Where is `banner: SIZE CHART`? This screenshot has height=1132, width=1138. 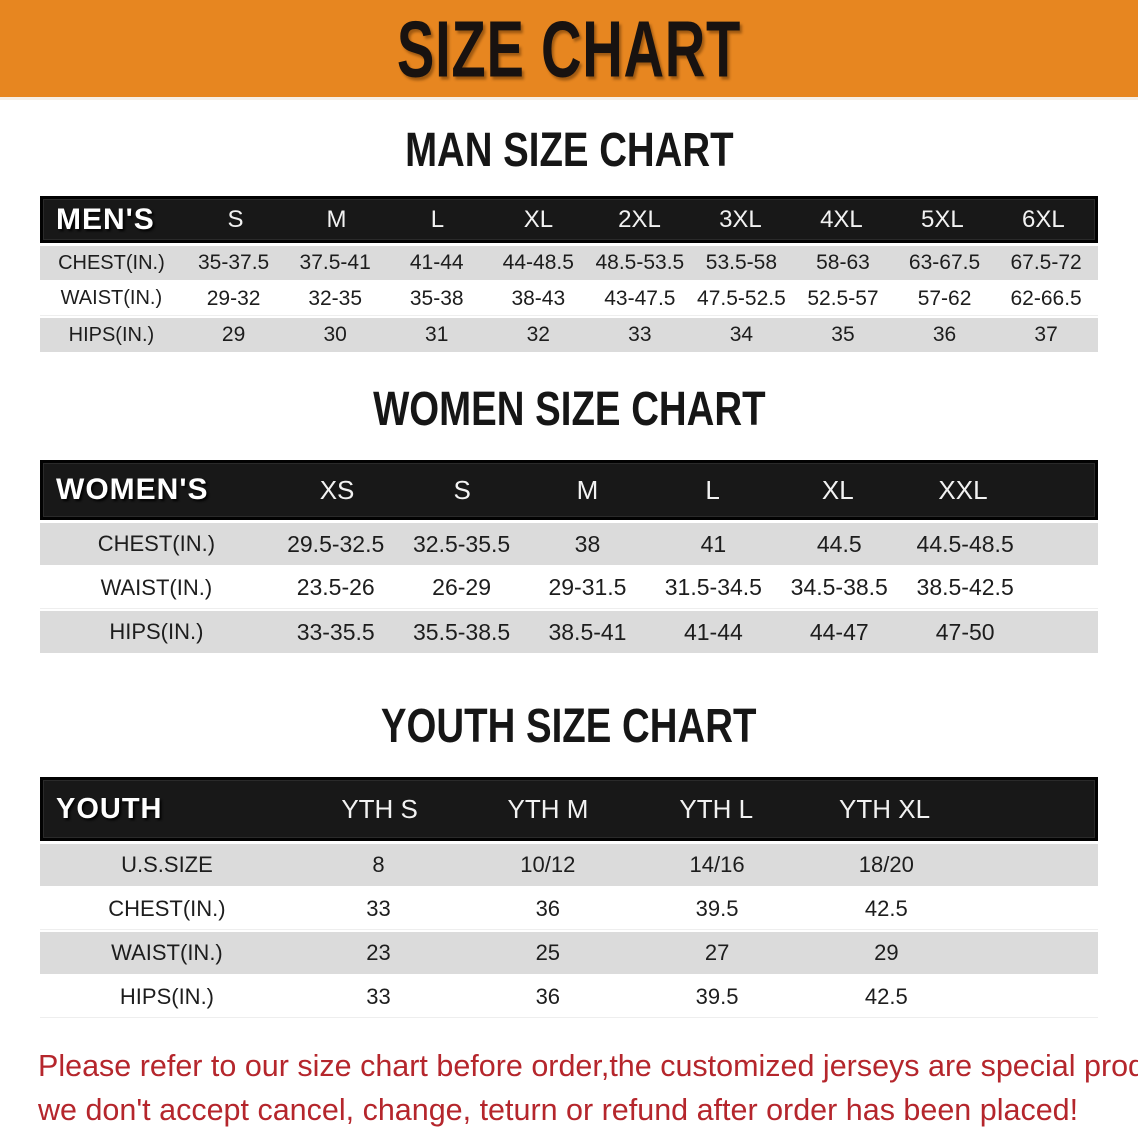 banner: SIZE CHART is located at coordinates (569, 50).